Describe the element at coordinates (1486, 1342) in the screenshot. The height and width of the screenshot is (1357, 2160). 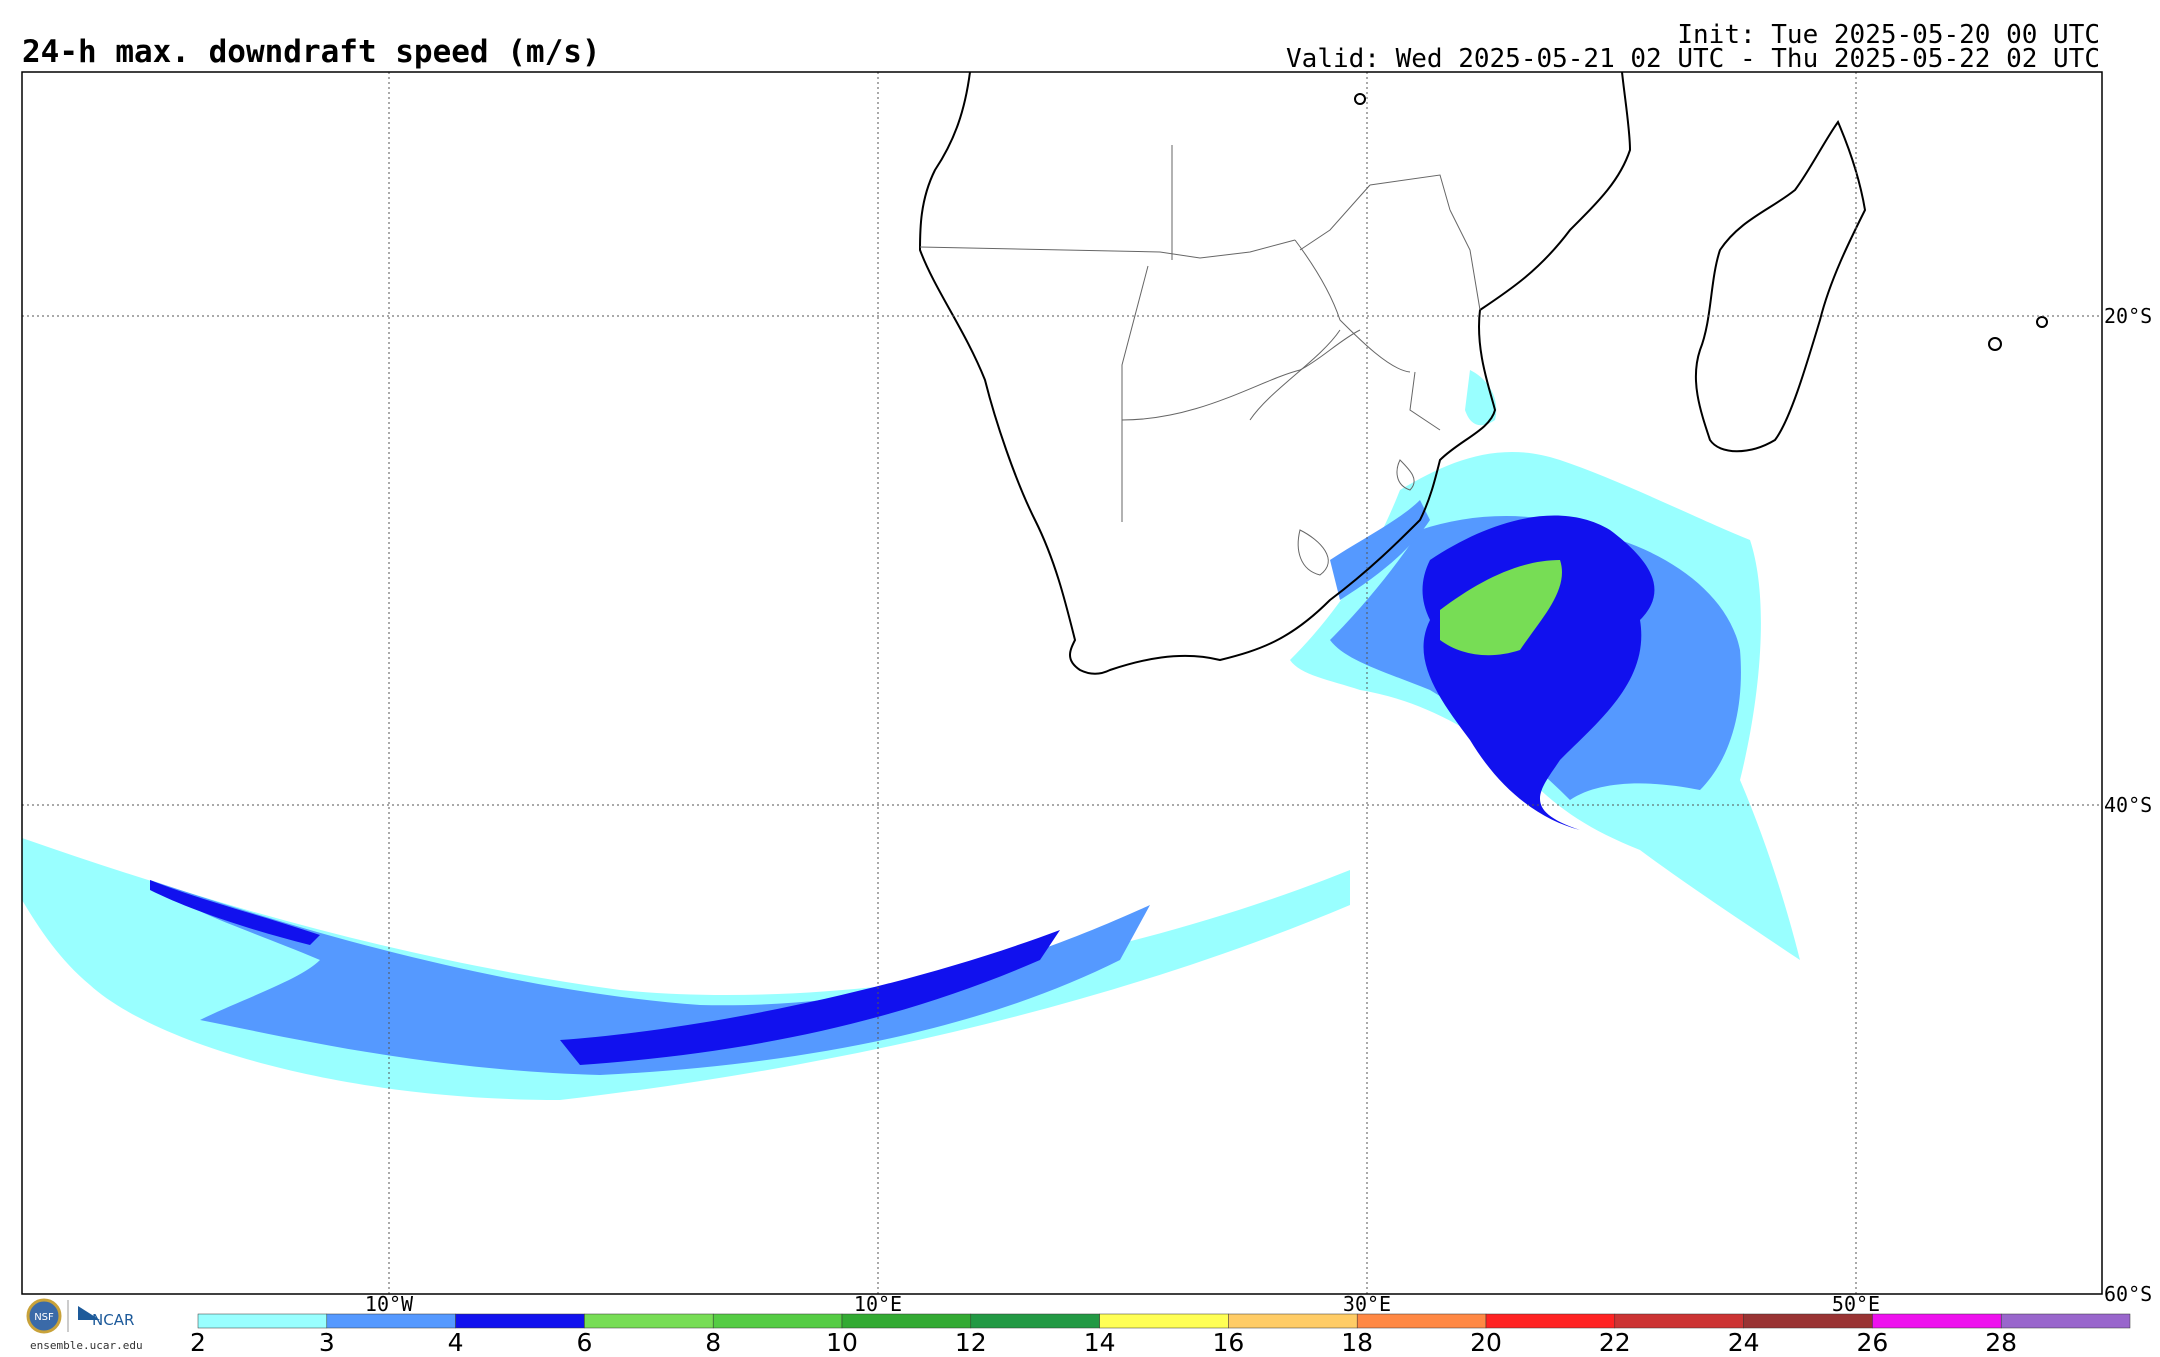
I see `colorbar-tick-label: 20` at that location.